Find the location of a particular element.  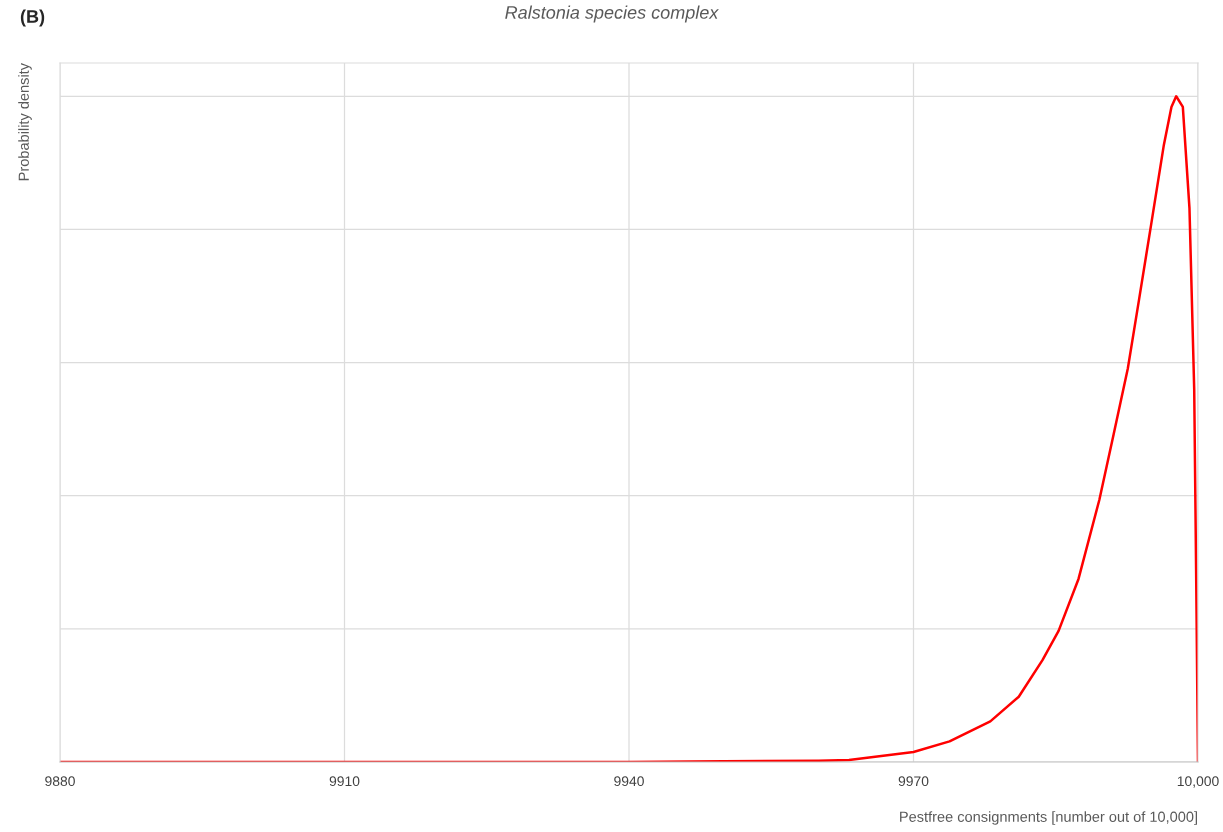

x-tick-label: 9970 is located at coordinates (913, 781).